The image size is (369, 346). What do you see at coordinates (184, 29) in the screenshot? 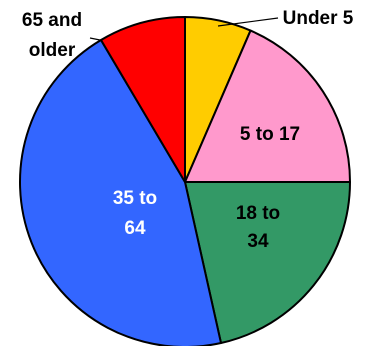
I see `leader-lines` at bounding box center [184, 29].